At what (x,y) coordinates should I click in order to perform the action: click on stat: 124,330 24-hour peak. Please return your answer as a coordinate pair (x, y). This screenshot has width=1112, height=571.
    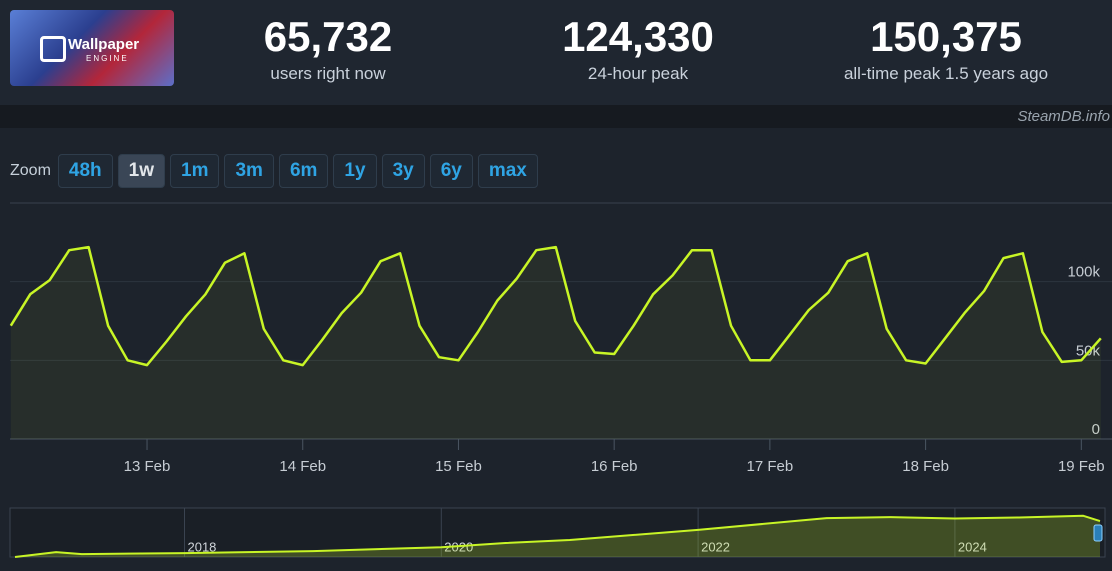
    Looking at the image, I should click on (638, 48).